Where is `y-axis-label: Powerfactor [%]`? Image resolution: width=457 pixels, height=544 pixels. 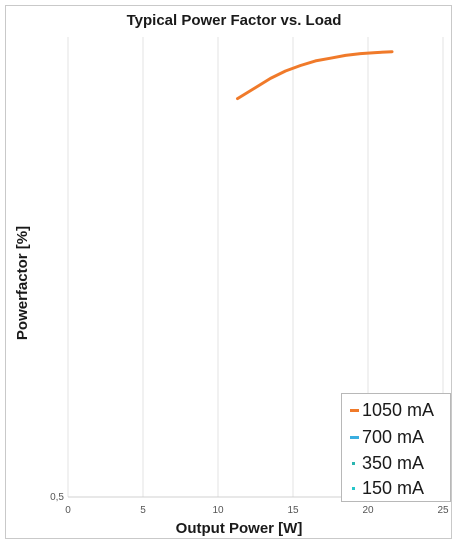
y-axis-label: Powerfactor [%] is located at coordinates (22, 283).